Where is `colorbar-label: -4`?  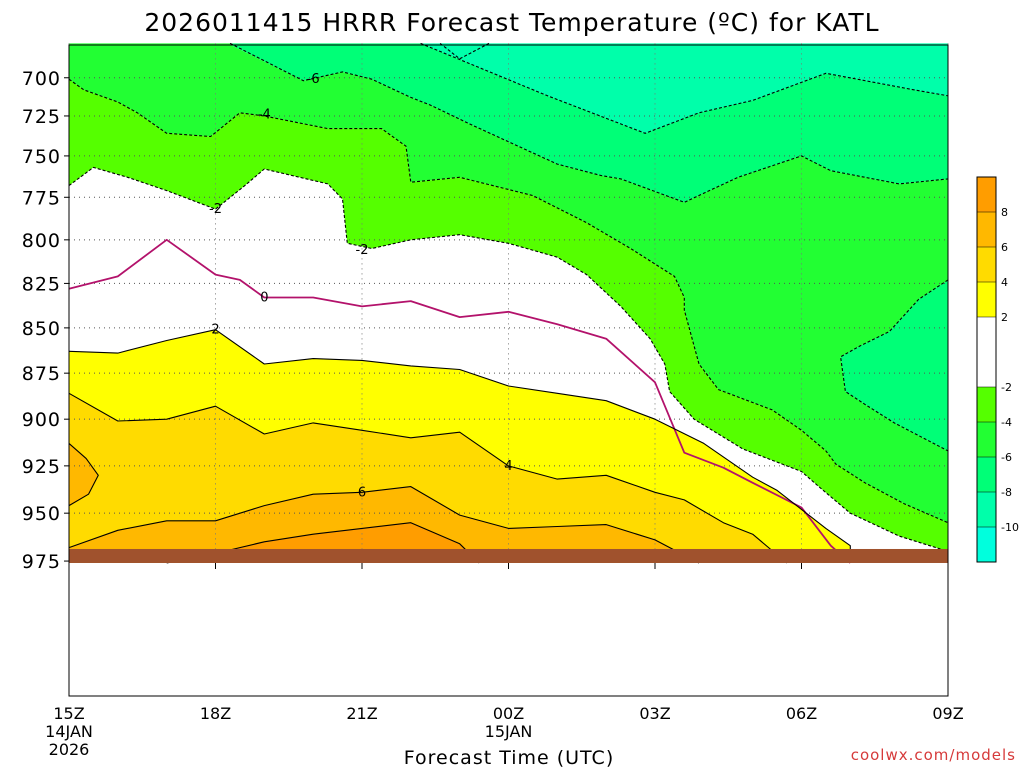
colorbar-label: -4 is located at coordinates (1006, 422).